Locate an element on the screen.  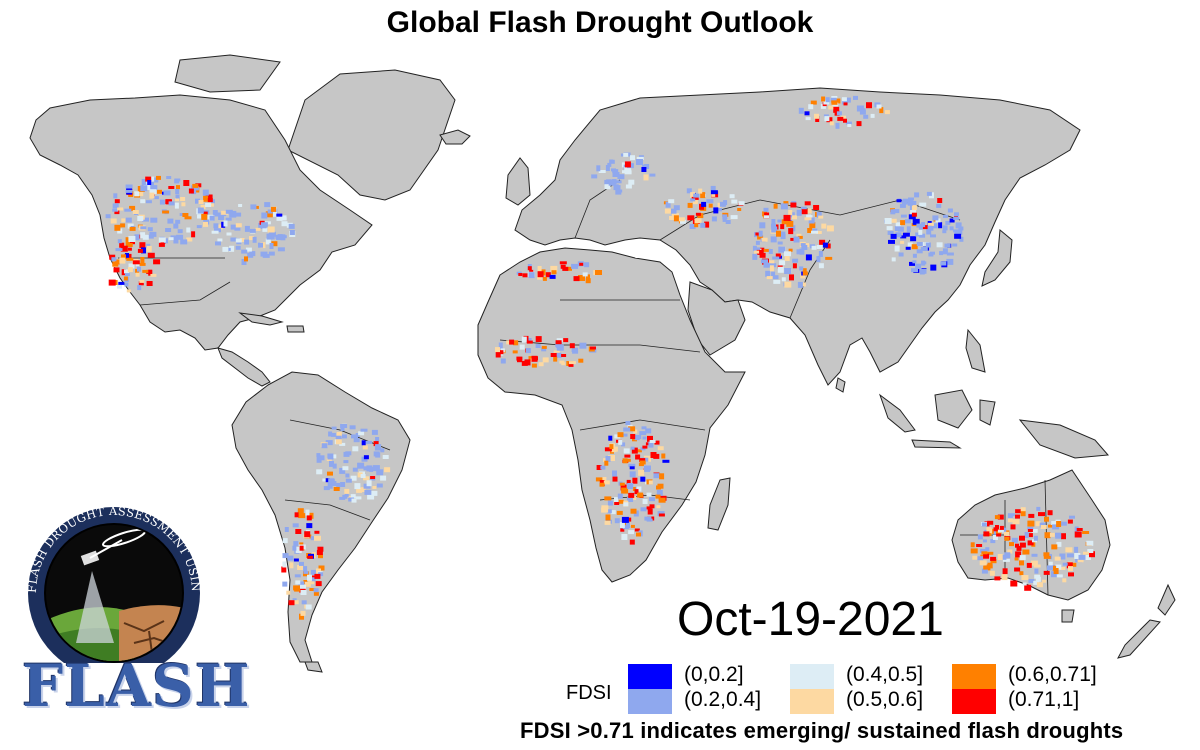
legend-label-5: (0.71,1] is located at coordinates (1044, 699).